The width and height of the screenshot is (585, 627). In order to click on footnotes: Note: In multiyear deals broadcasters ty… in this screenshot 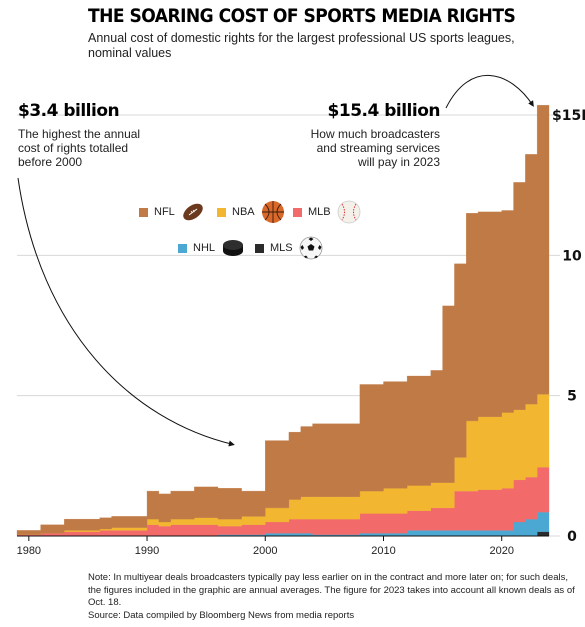, I will do `click(333, 597)`.